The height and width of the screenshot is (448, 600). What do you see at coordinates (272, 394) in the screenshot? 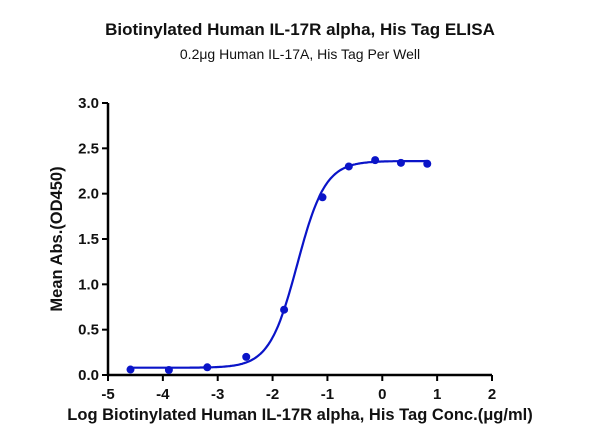
I see `x-tick-label: -2` at bounding box center [272, 394].